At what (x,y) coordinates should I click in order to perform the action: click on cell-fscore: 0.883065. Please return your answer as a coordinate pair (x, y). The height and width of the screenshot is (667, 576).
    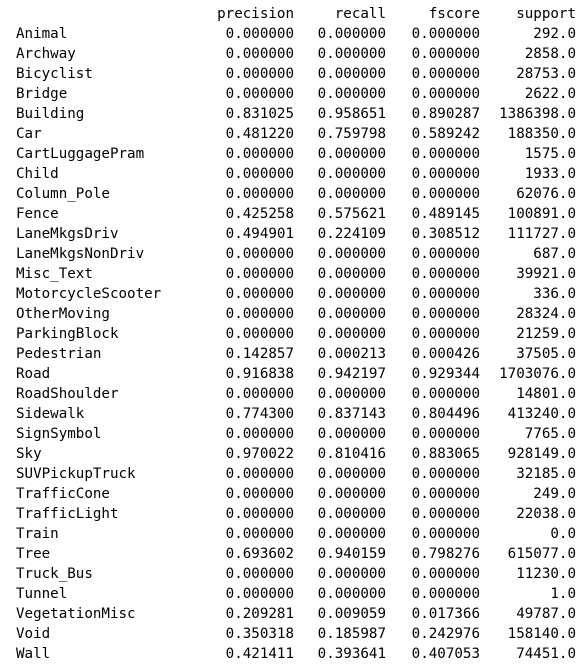
    Looking at the image, I should click on (445, 454).